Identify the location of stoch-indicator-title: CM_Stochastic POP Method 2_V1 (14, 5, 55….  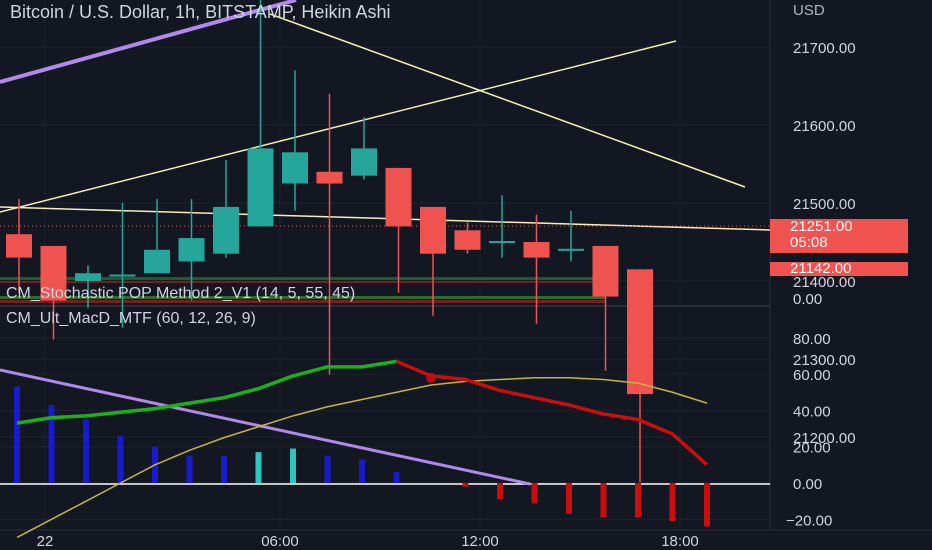
(181, 293).